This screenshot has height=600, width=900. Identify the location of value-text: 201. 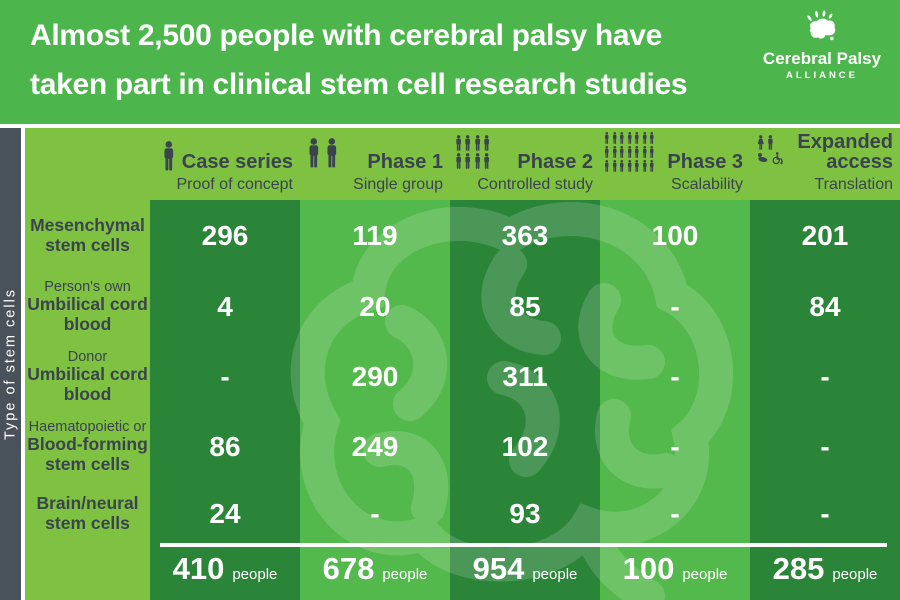
(825, 235).